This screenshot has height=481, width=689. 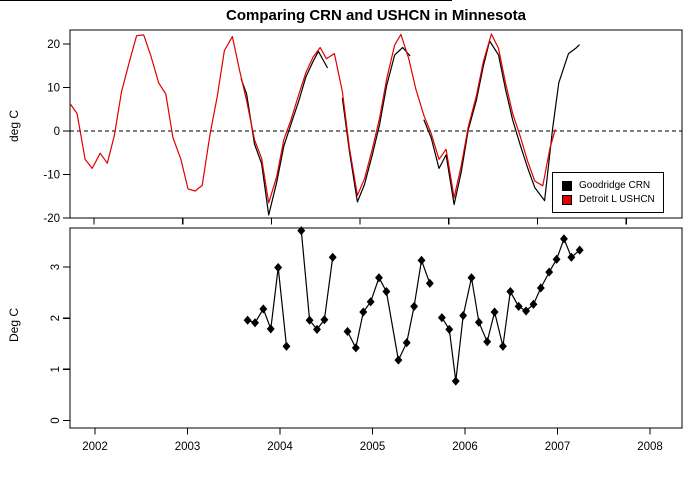 I want to click on x-tick-label-year: 2003, so click(x=188, y=447).